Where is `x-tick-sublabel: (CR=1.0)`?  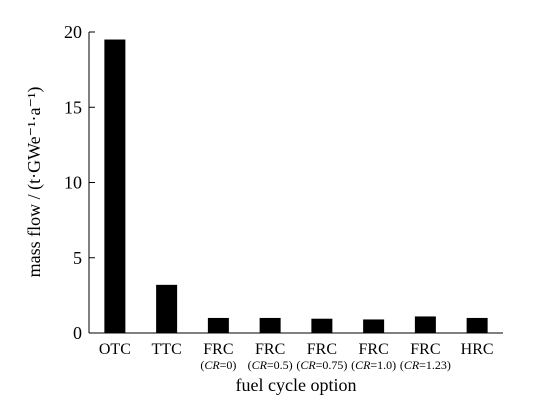 x-tick-sublabel: (CR=1.0) is located at coordinates (373, 365).